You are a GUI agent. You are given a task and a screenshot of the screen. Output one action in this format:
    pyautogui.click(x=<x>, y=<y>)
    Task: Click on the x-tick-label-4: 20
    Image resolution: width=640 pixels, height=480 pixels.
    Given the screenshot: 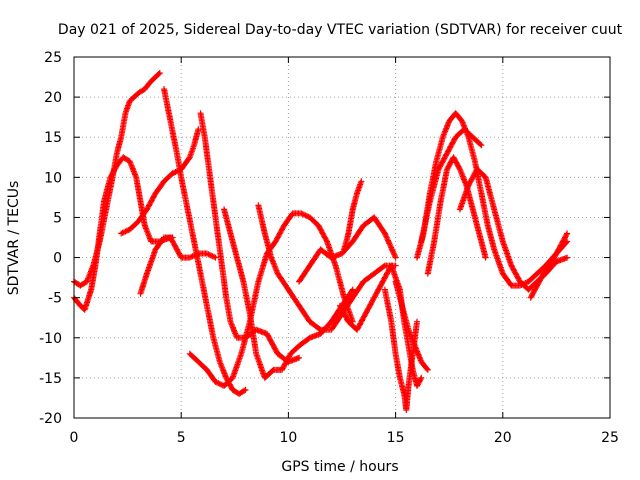 What is the action you would take?
    pyautogui.click(x=503, y=438)
    